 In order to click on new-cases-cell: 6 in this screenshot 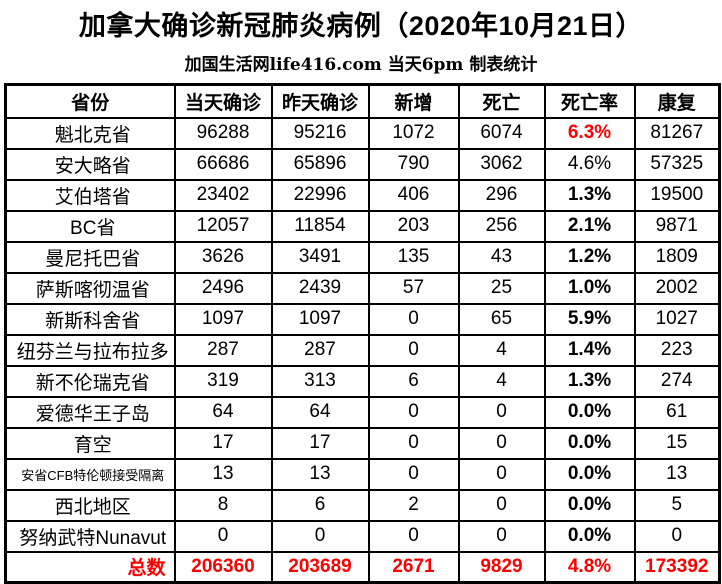, I will do `click(413, 381)`.